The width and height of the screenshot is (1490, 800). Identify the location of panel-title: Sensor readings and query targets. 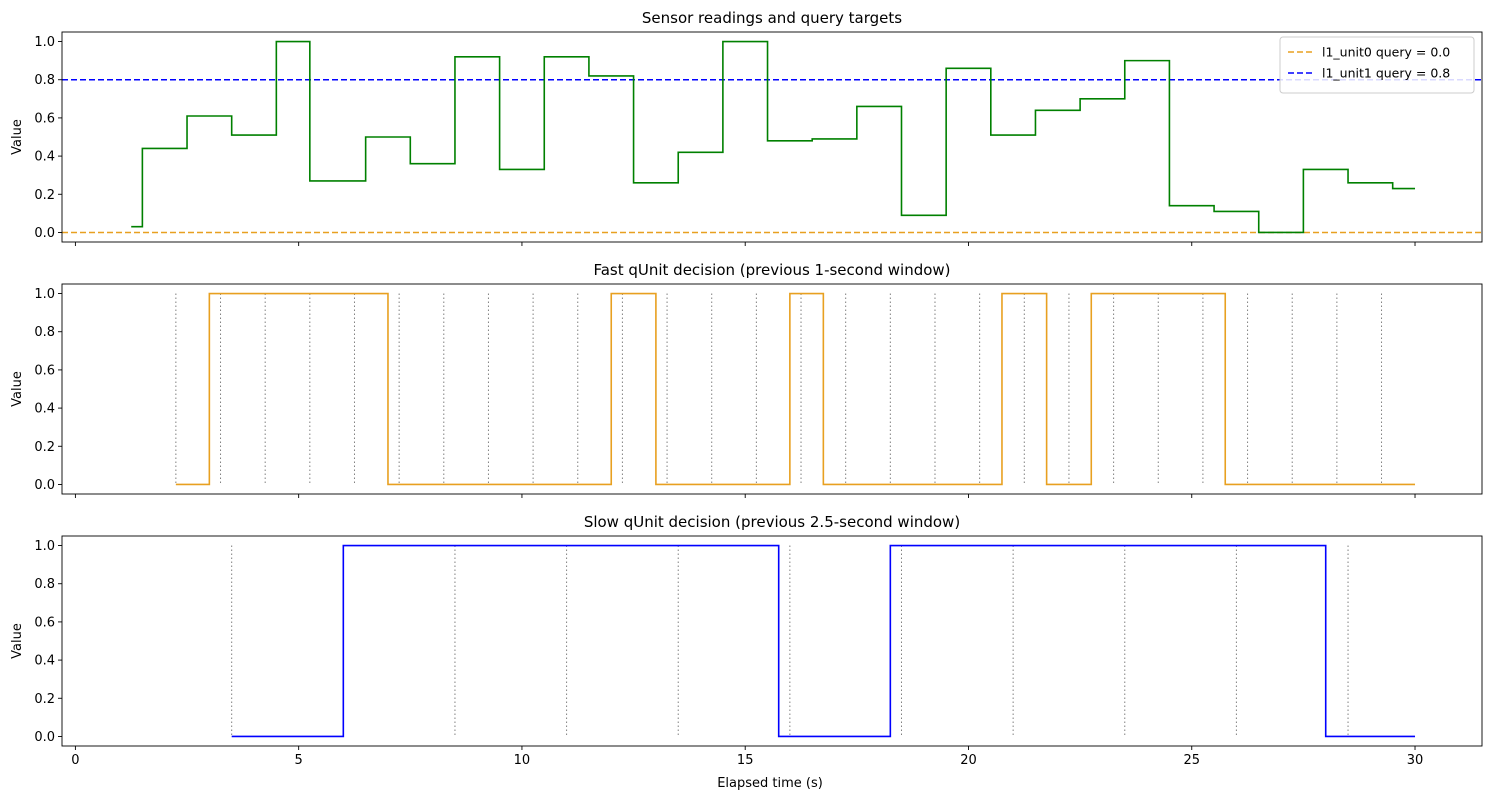
(772, 18).